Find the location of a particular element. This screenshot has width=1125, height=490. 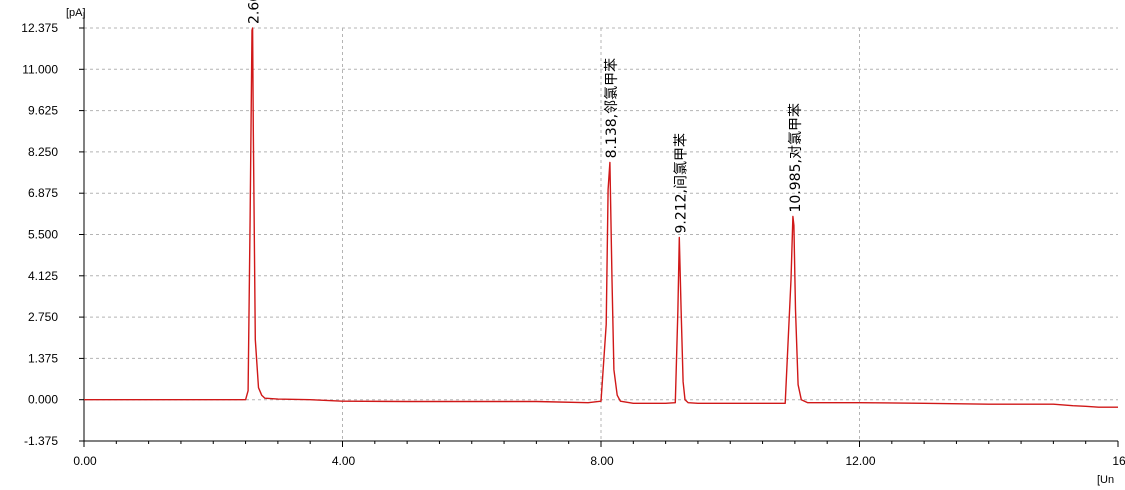

x-tick-label: 0.00 is located at coordinates (85, 461).